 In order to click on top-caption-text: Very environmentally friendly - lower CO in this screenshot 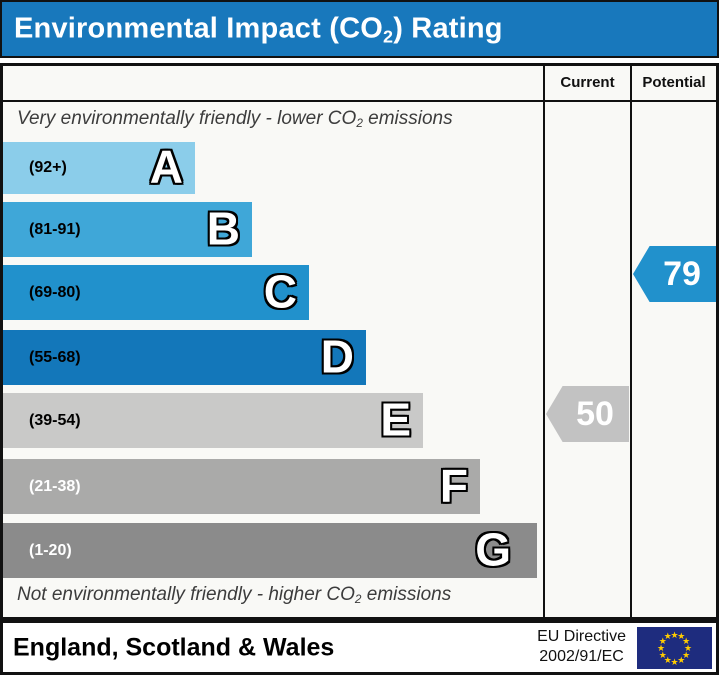, I will do `click(187, 118)`.